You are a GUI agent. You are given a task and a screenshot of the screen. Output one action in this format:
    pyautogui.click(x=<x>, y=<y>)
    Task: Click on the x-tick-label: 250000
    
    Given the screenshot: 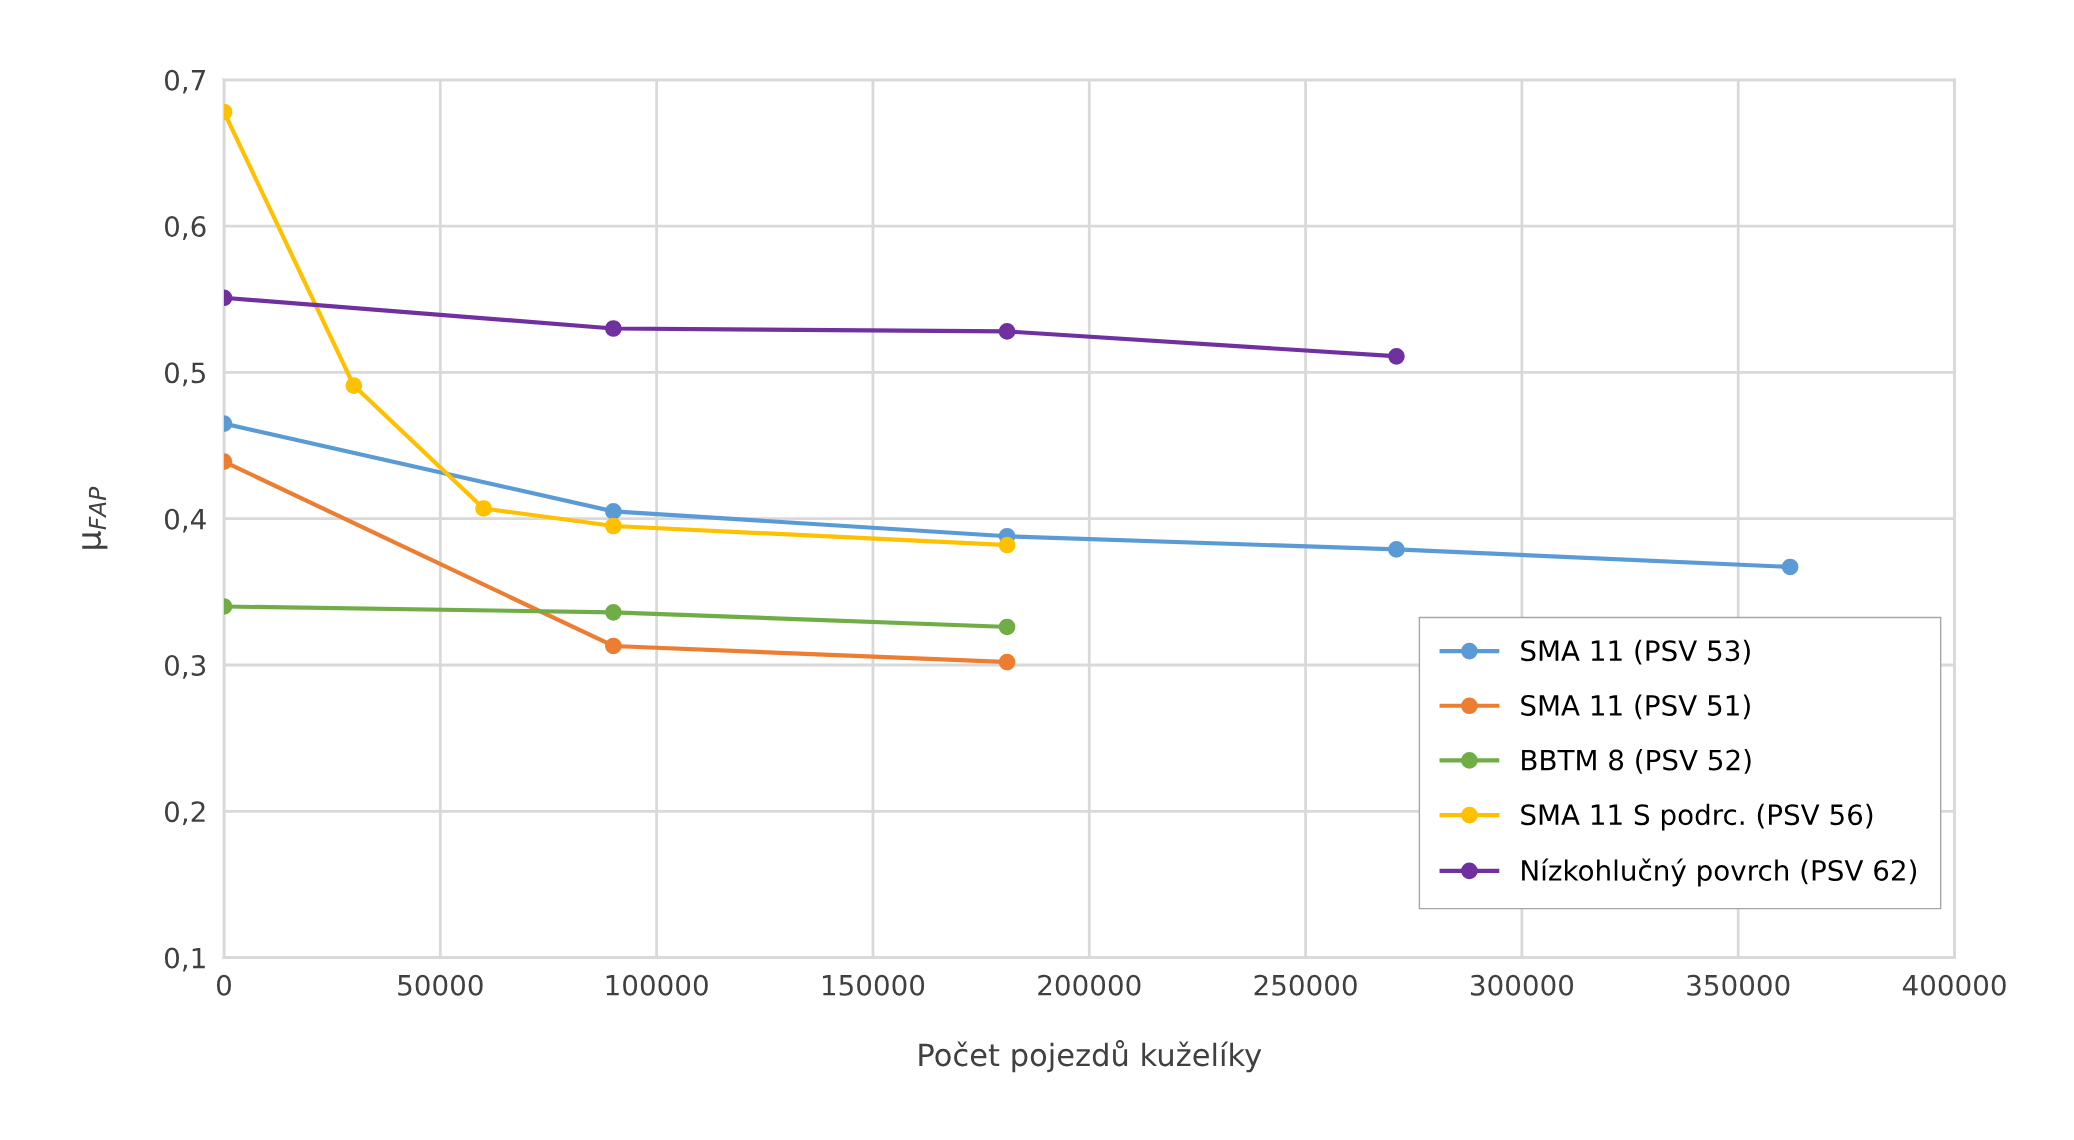 What is the action you would take?
    pyautogui.click(x=1305, y=985)
    